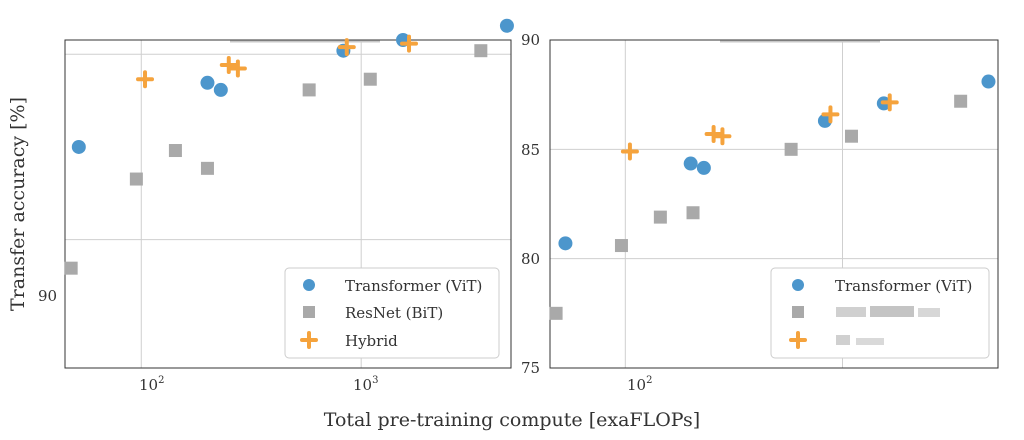 This screenshot has height=440, width=1024. What do you see at coordinates (365, 384) in the screenshot?
I see `left-xtick-1000: 10³` at bounding box center [365, 384].